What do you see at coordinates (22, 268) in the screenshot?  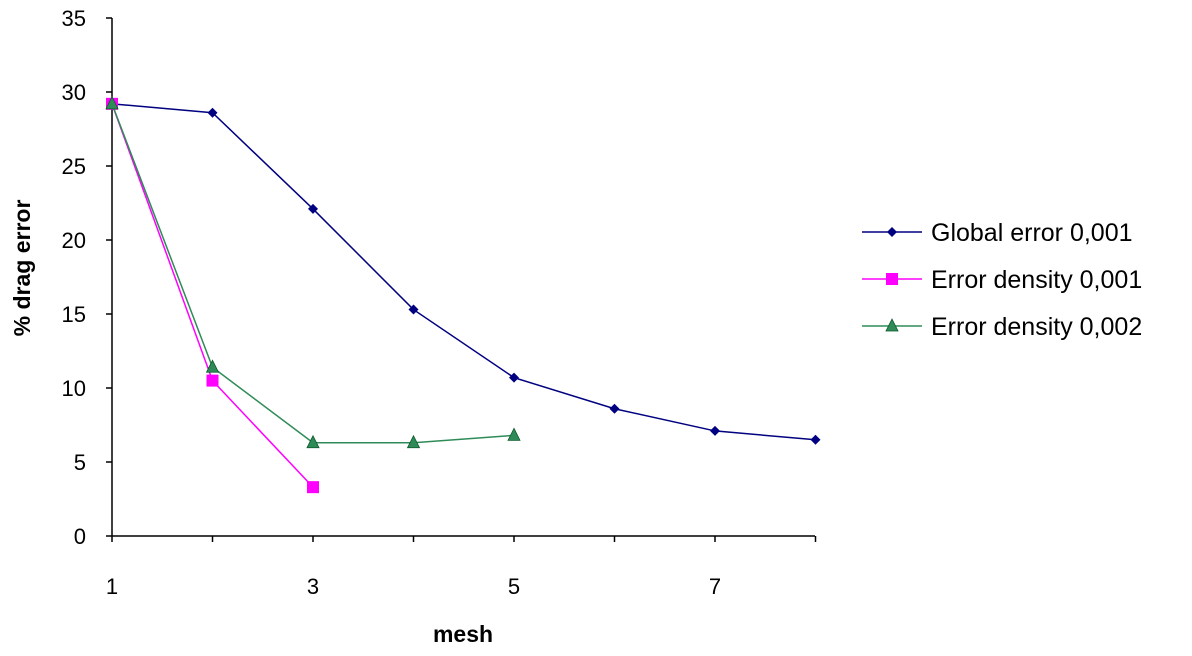 I see `y-axis-label: % drag error` at bounding box center [22, 268].